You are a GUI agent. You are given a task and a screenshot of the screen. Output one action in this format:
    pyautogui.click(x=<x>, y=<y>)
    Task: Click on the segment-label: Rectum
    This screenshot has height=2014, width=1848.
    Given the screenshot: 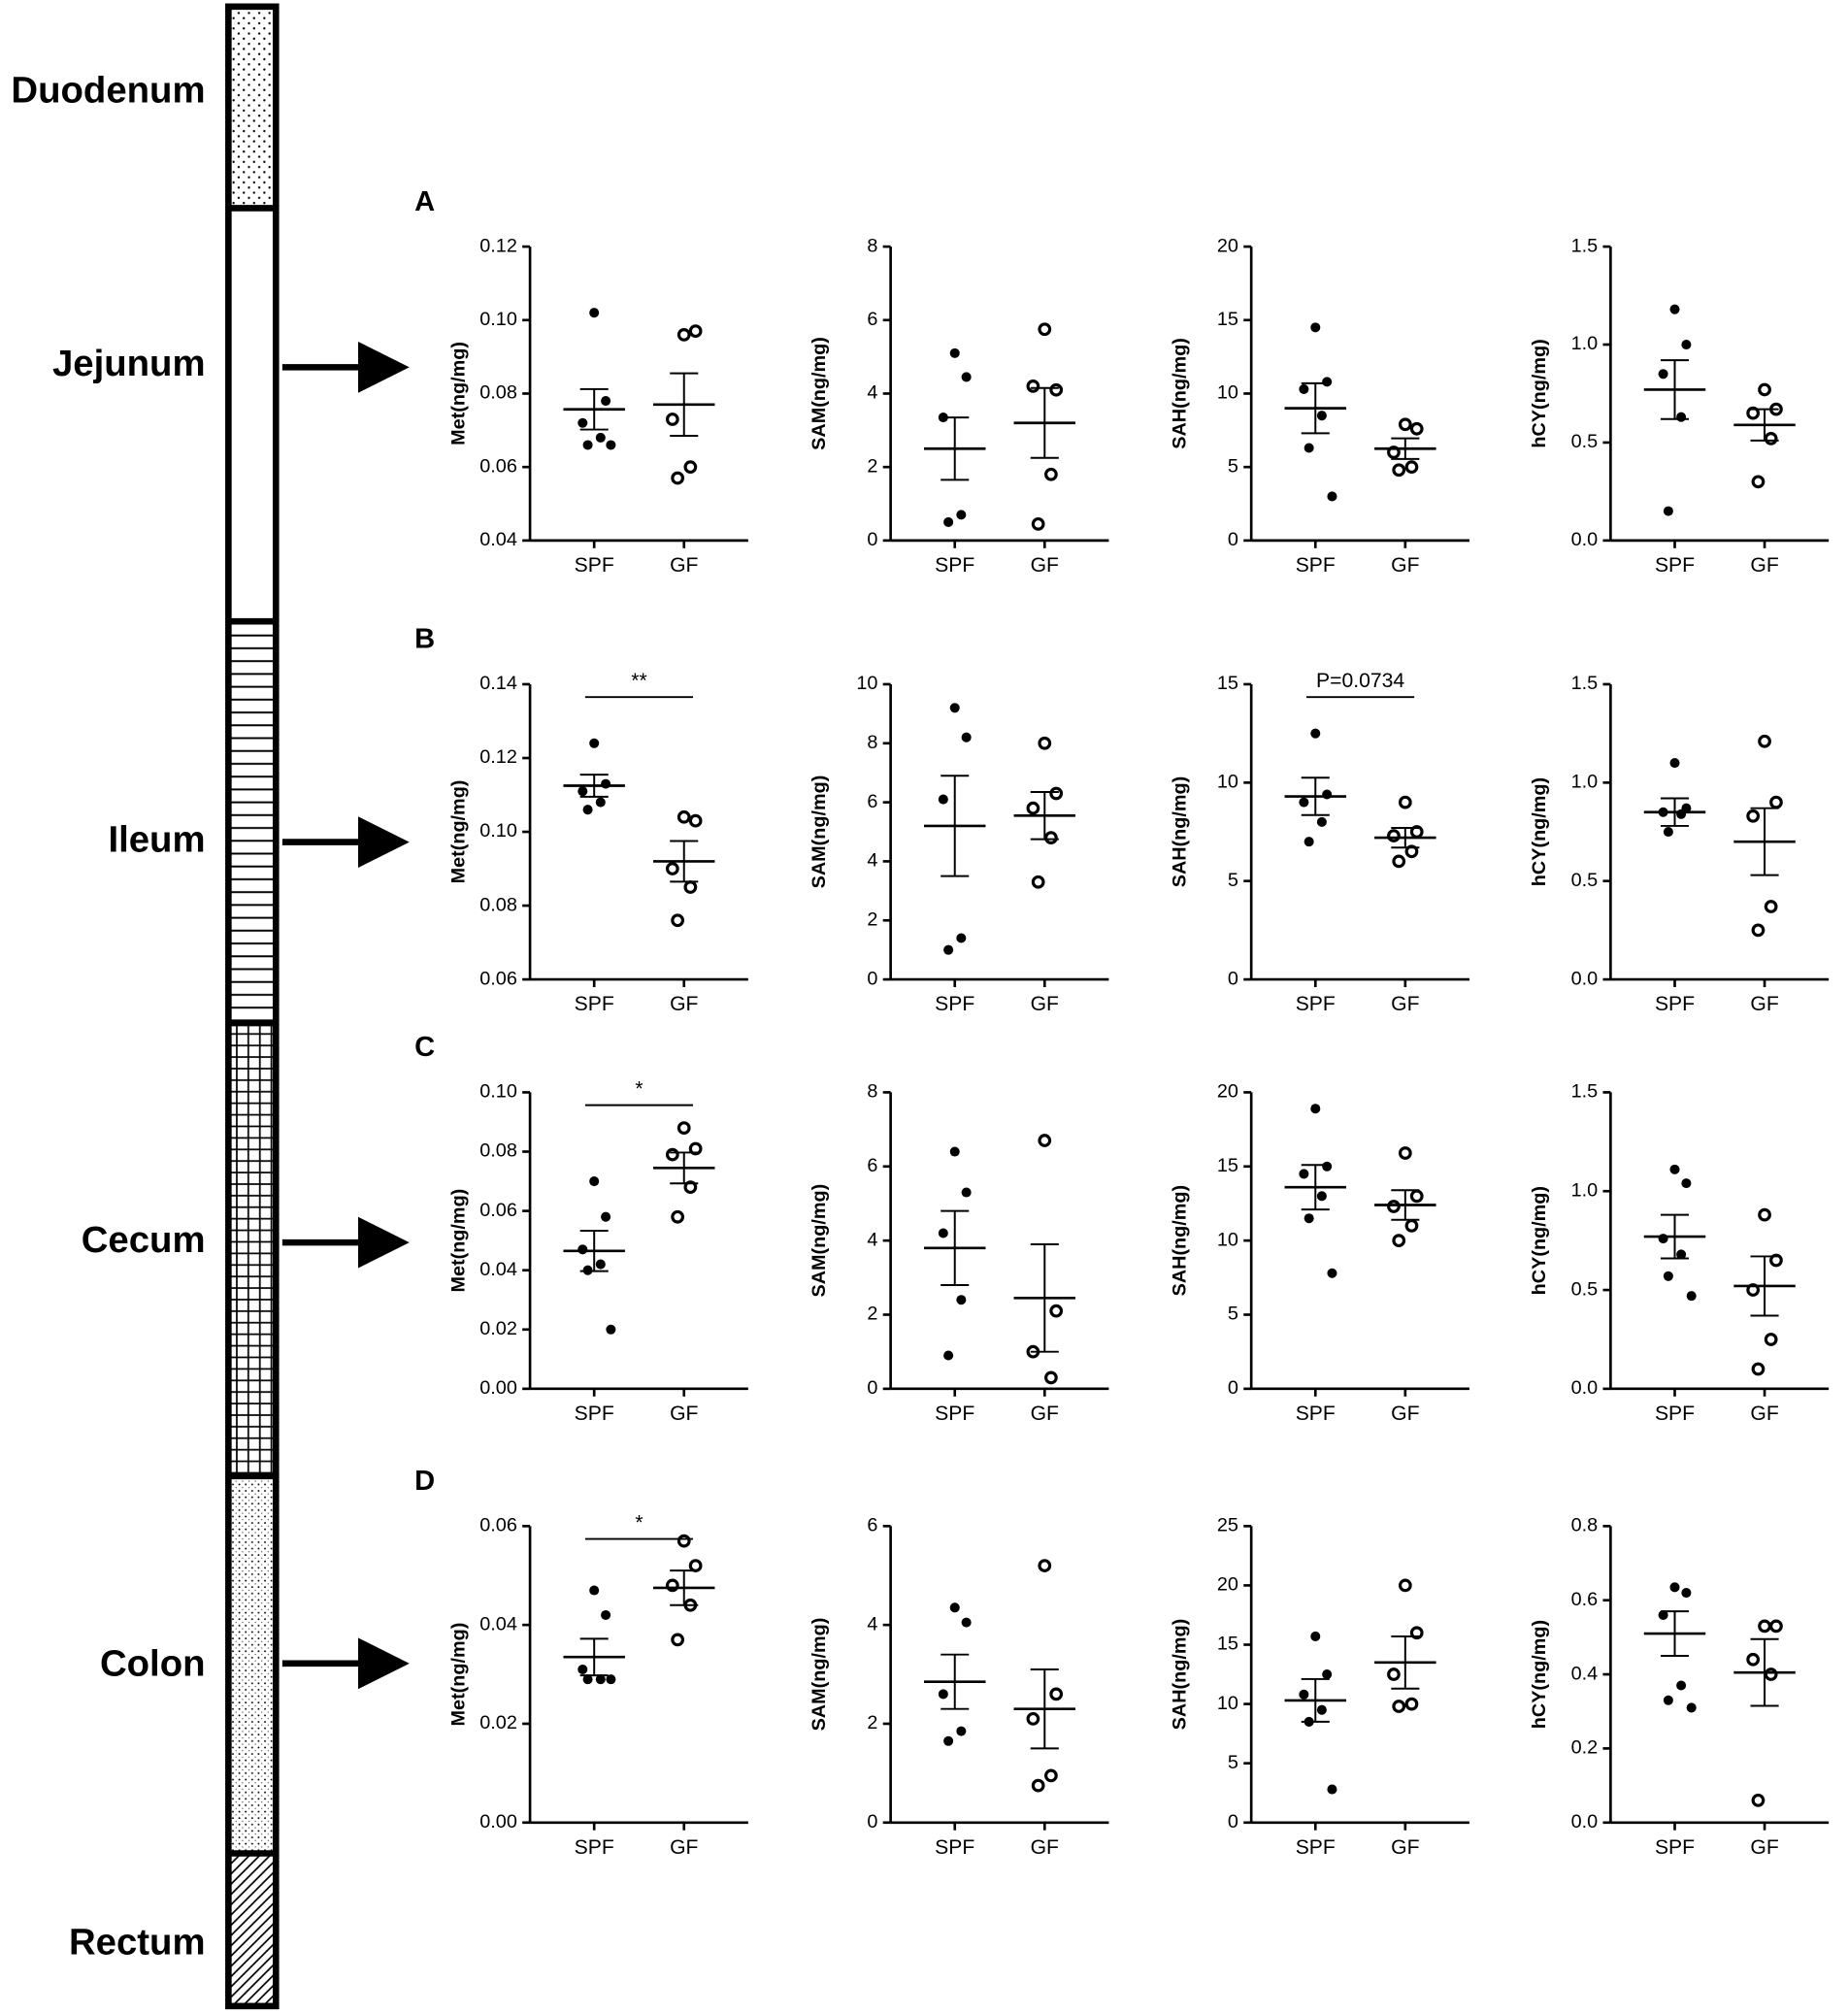 What is the action you would take?
    pyautogui.click(x=137, y=1943)
    